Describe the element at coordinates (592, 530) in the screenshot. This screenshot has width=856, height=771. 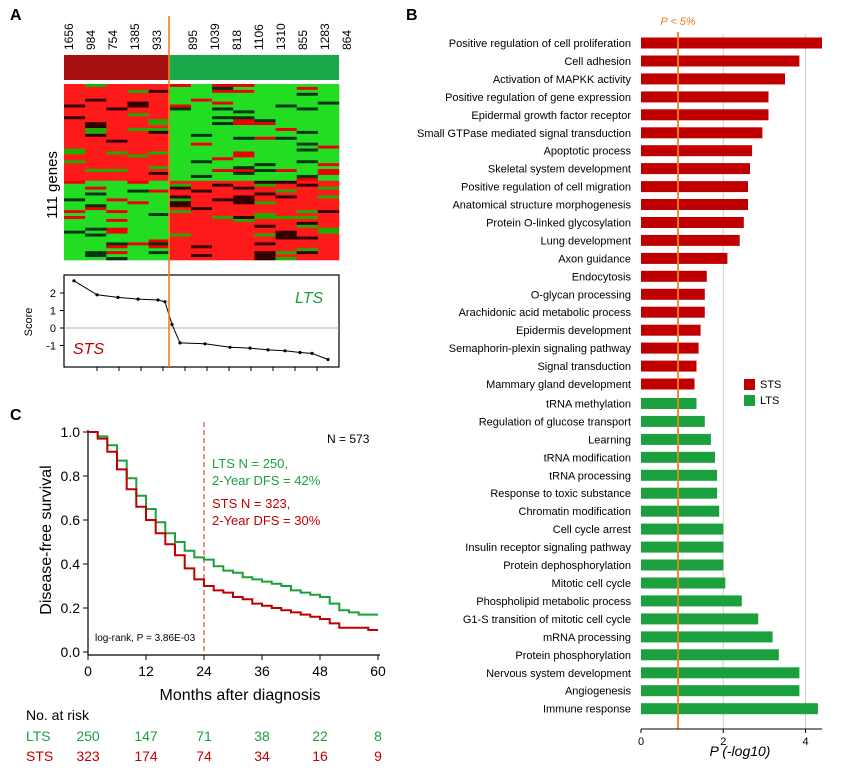
I see `b-category-label: Cell cycle arrest` at that location.